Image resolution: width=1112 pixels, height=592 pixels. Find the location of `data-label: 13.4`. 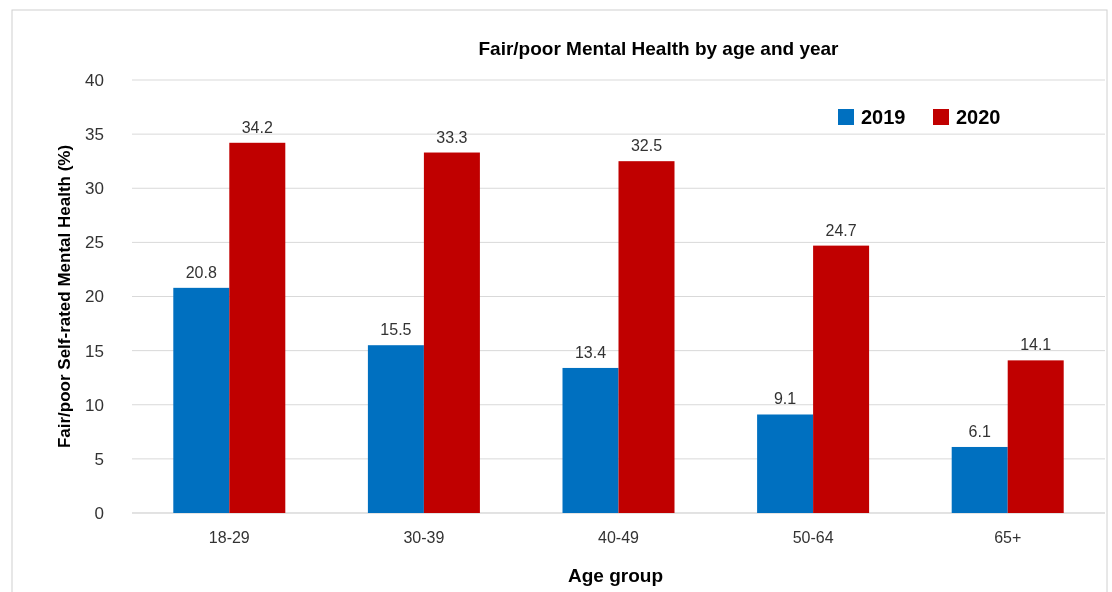

data-label: 13.4 is located at coordinates (590, 352).